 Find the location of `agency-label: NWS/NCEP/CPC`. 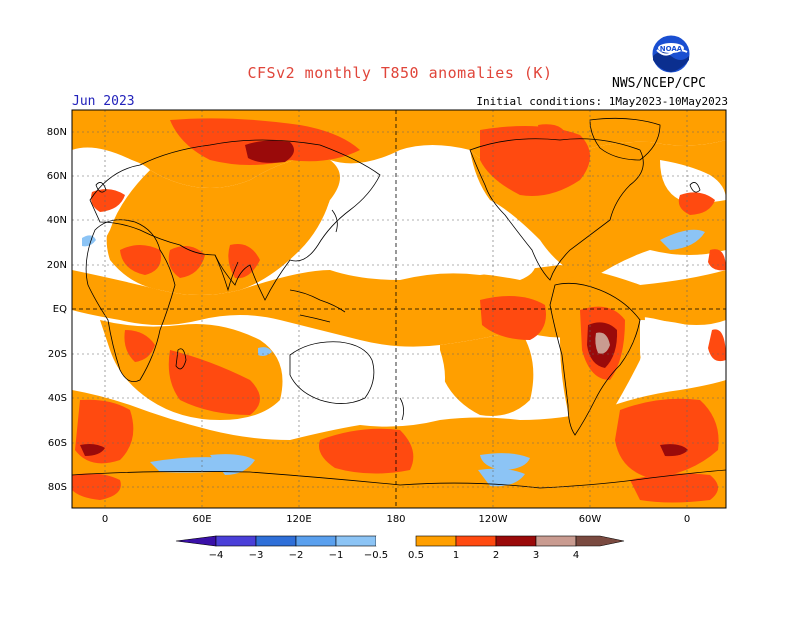

agency-label: NWS/NCEP/CPC is located at coordinates (659, 83).